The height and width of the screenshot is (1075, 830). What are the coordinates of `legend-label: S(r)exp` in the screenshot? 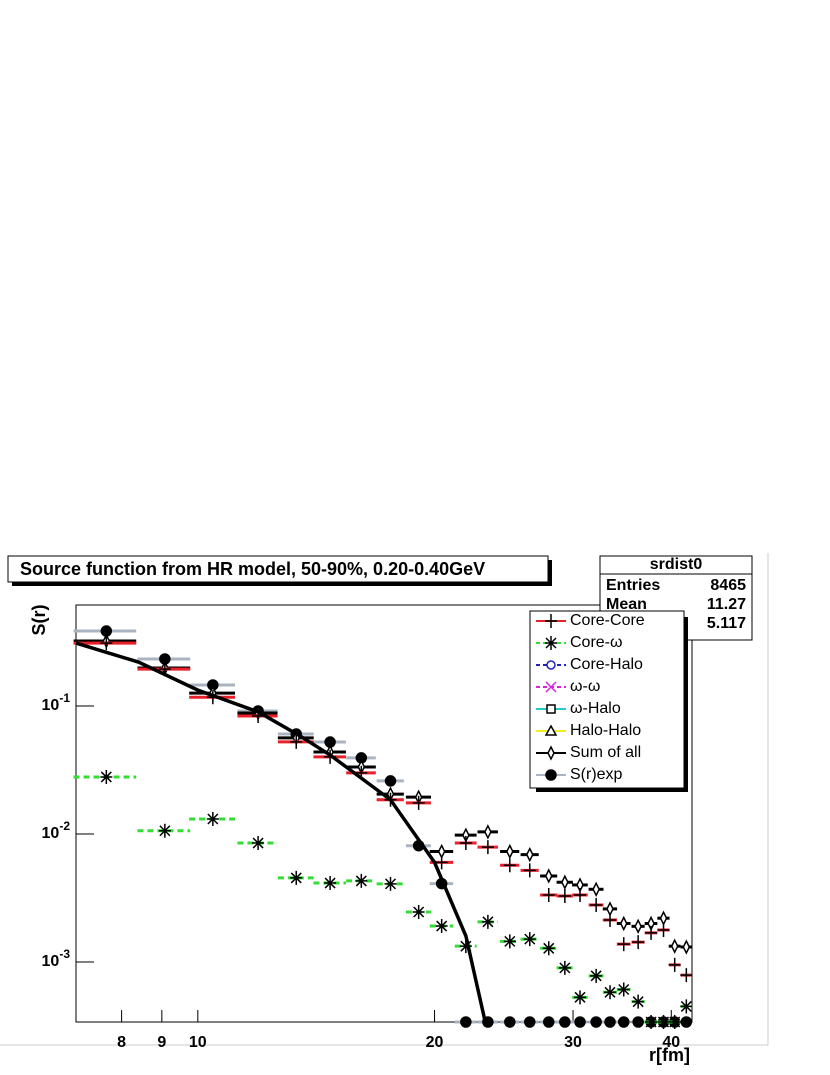 It's located at (596, 774).